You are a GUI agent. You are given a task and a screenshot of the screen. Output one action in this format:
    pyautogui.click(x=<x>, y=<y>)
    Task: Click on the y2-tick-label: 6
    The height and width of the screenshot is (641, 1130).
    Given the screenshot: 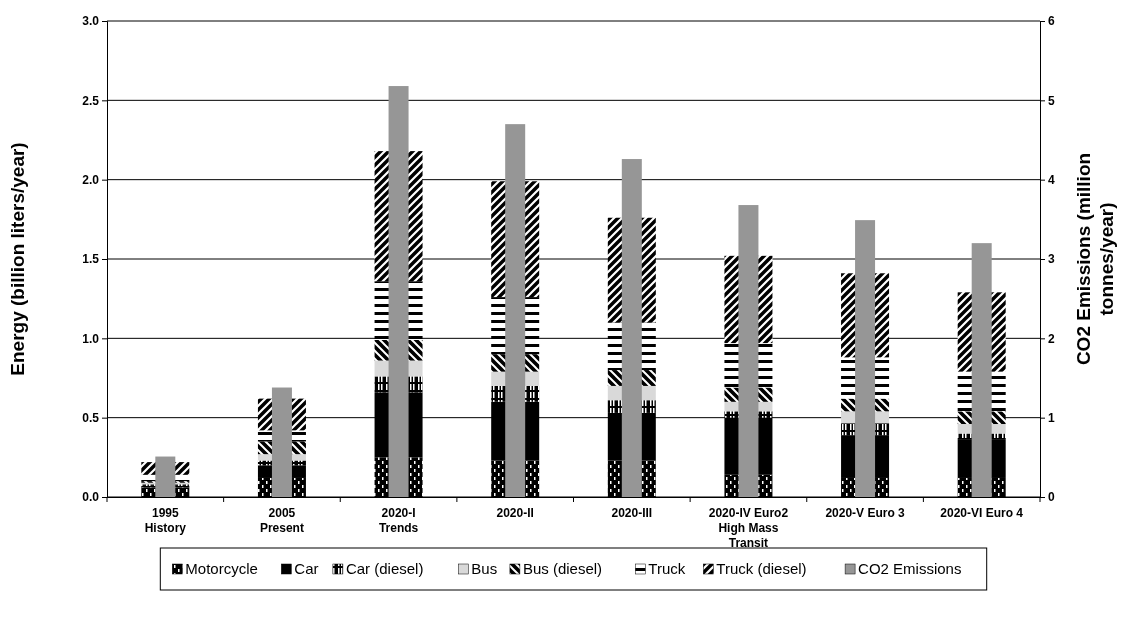 What is the action you would take?
    pyautogui.click(x=1051, y=21)
    